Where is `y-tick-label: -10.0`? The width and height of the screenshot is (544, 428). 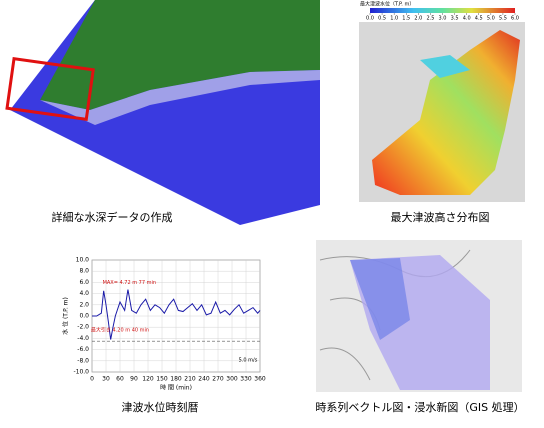 y-tick-label: -10.0 is located at coordinates (81, 372).